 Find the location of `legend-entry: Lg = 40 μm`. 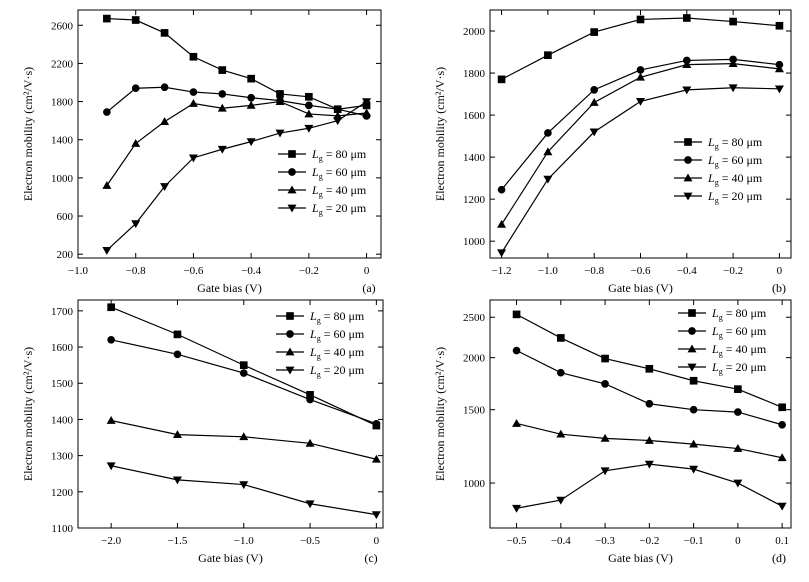

legend-entry: Lg = 40 μm is located at coordinates (718, 179).